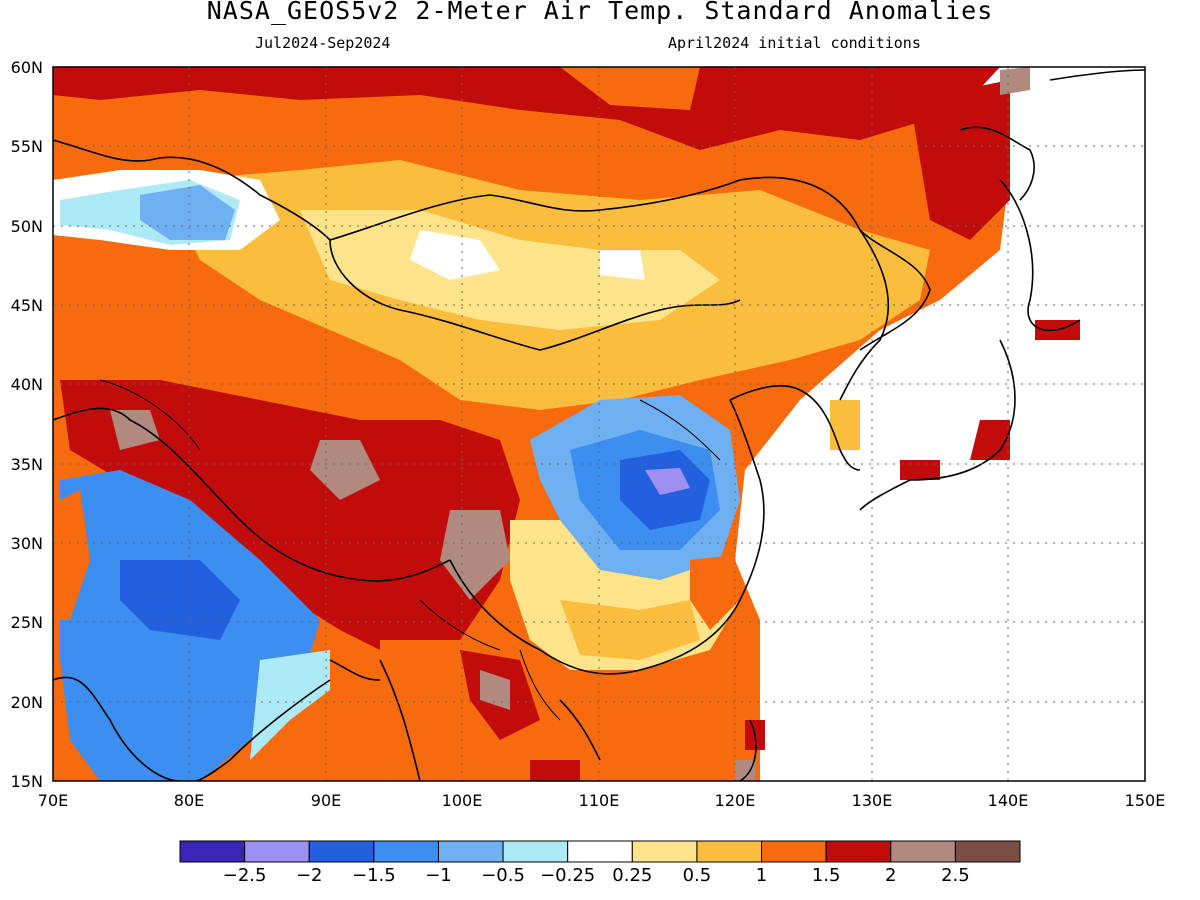 The image size is (1200, 900). Describe the element at coordinates (374, 875) in the screenshot. I see `colorbar-label: −1.5` at that location.